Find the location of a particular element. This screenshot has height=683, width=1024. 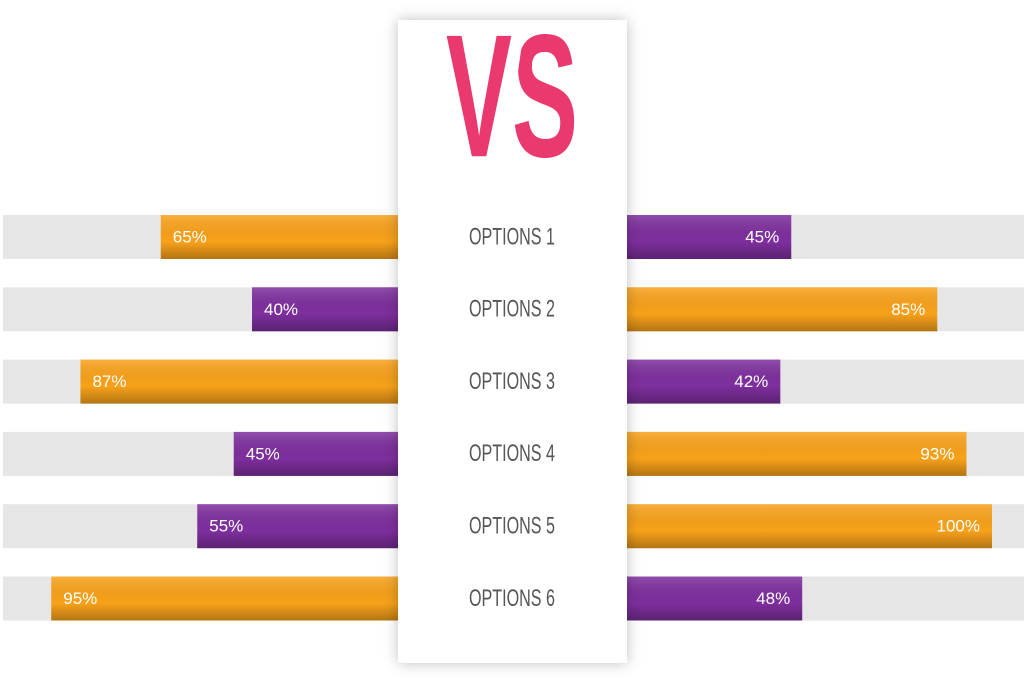

vs-slash is located at coordinates (510, 112).